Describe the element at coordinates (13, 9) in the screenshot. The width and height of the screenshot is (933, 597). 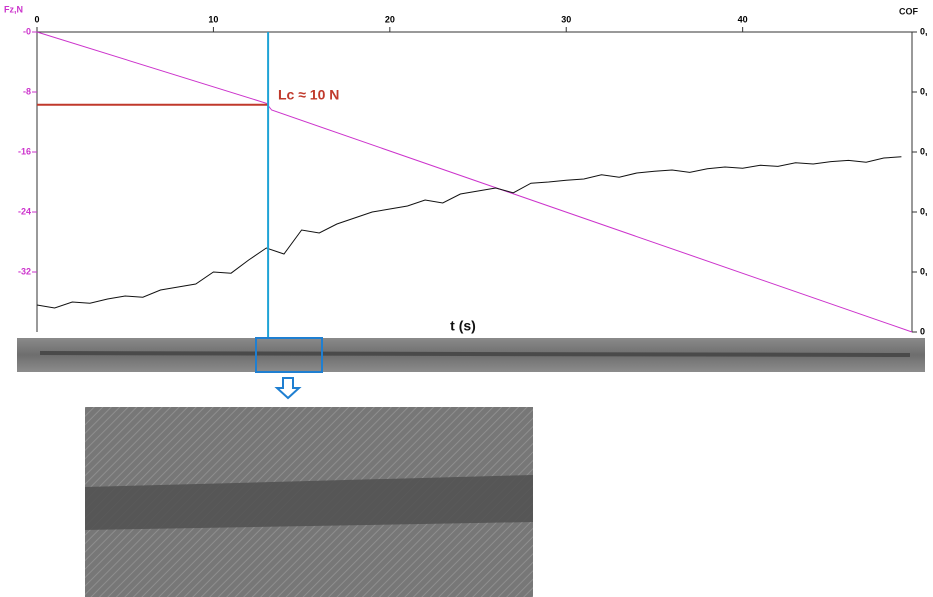
I see `y-axis-title: Fz,N` at that location.